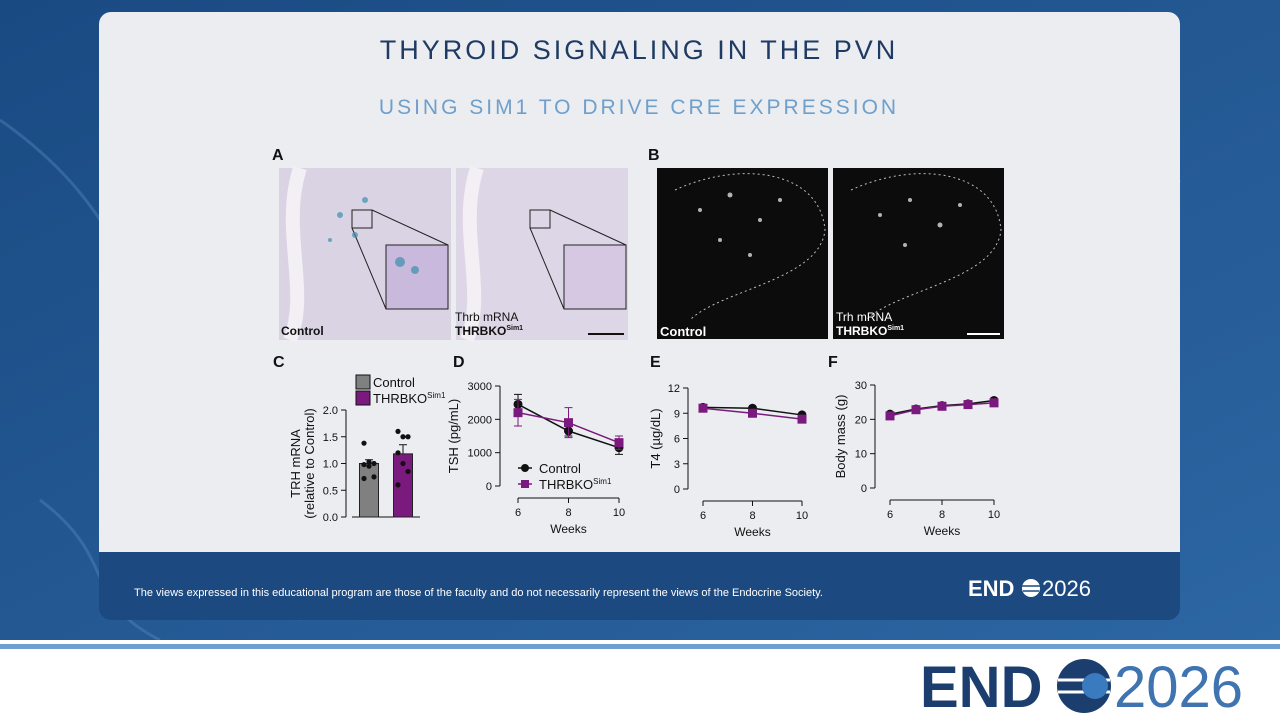 This screenshot has width=1280, height=725. I want to click on bar, so click(369, 490).